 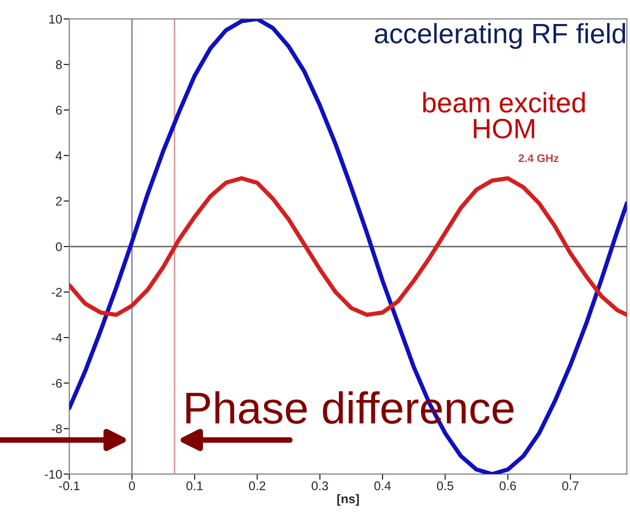 I want to click on y-tick-label: 4, so click(x=59, y=155).